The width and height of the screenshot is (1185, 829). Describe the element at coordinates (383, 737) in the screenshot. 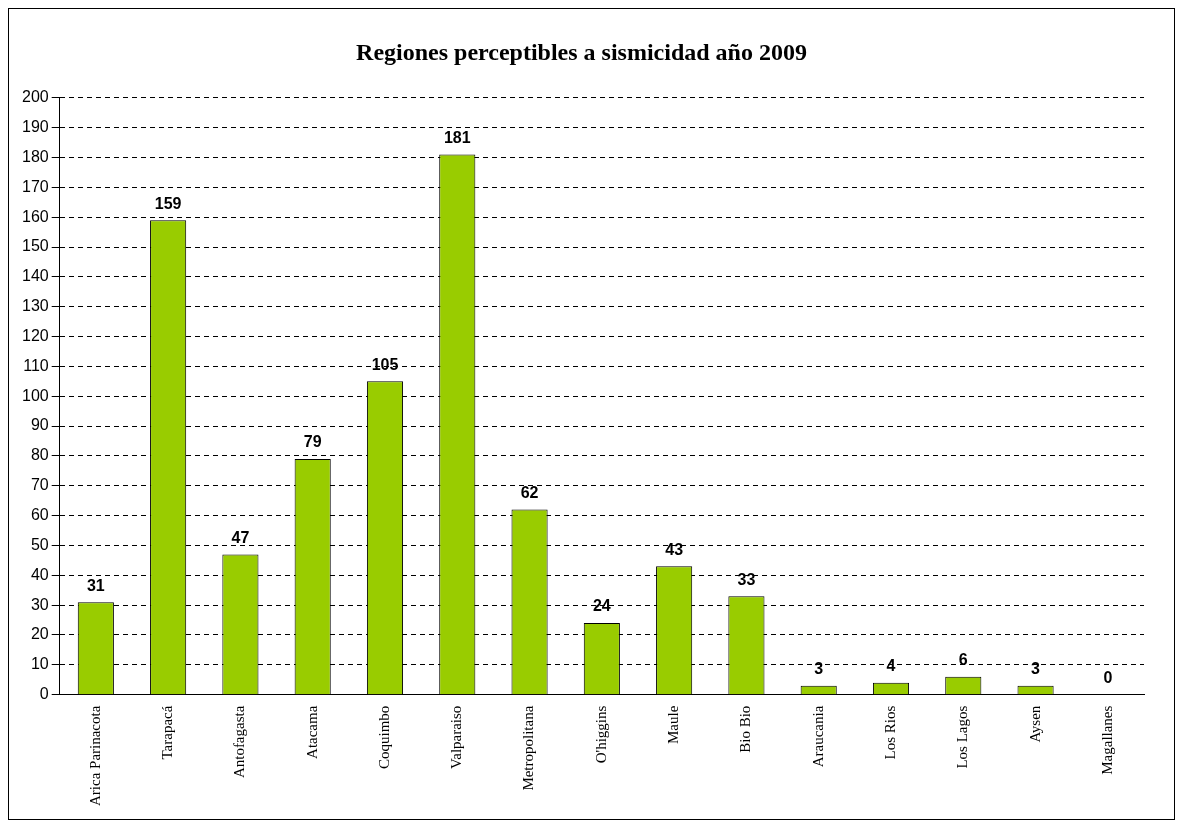

I see `x-tick-label: Coquimbo` at that location.